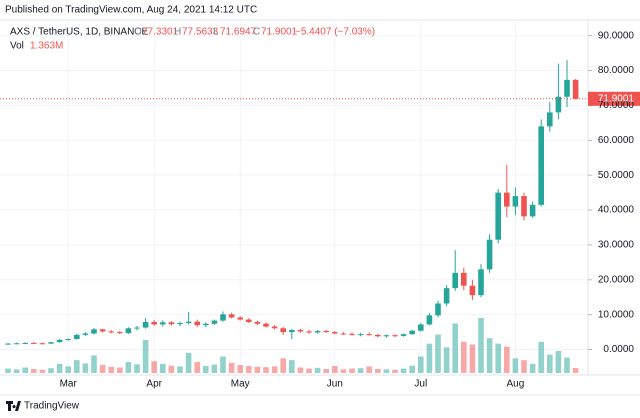 The width and height of the screenshot is (640, 418). What do you see at coordinates (160, 32) in the screenshot?
I see `legend-value: 77.3301` at bounding box center [160, 32].